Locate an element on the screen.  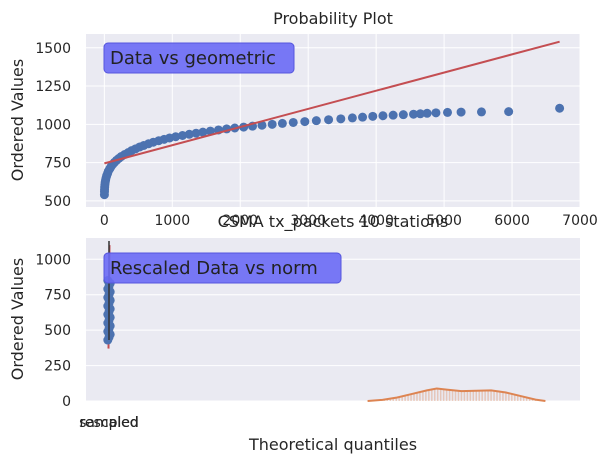
x-tick-label: 1000 is located at coordinates (172, 221).